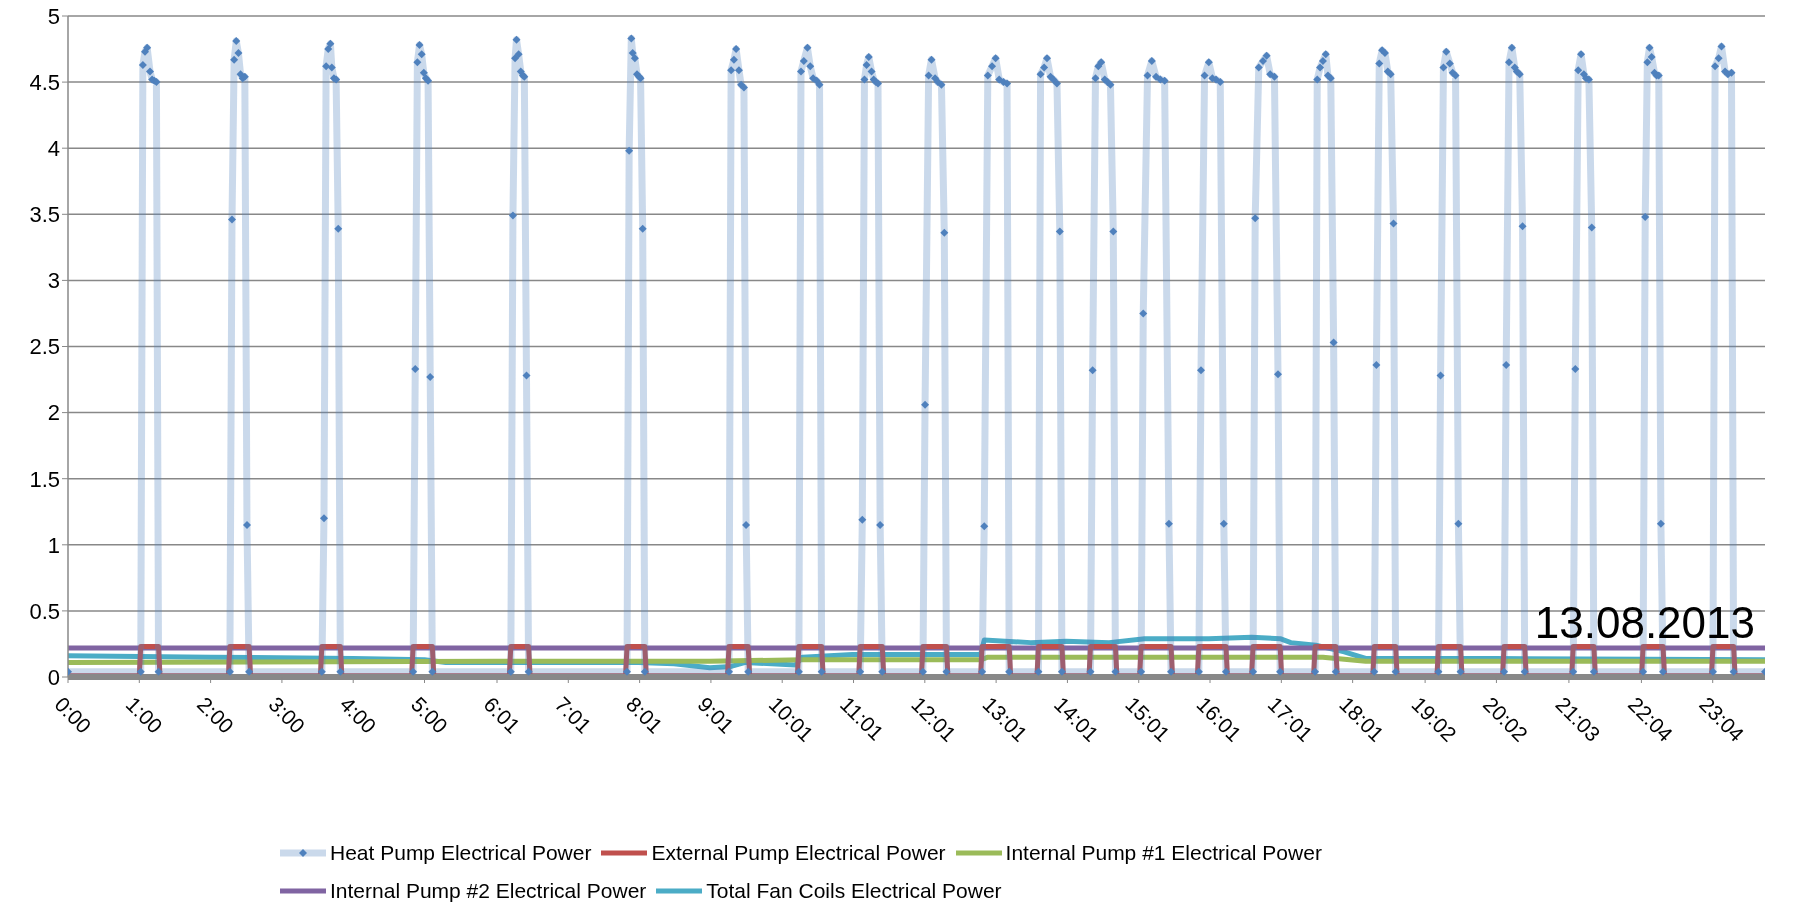 The image size is (1793, 915). Describe the element at coordinates (488, 891) in the screenshot. I see `legend-label: Internal Pump #2 Electrical Power` at that location.